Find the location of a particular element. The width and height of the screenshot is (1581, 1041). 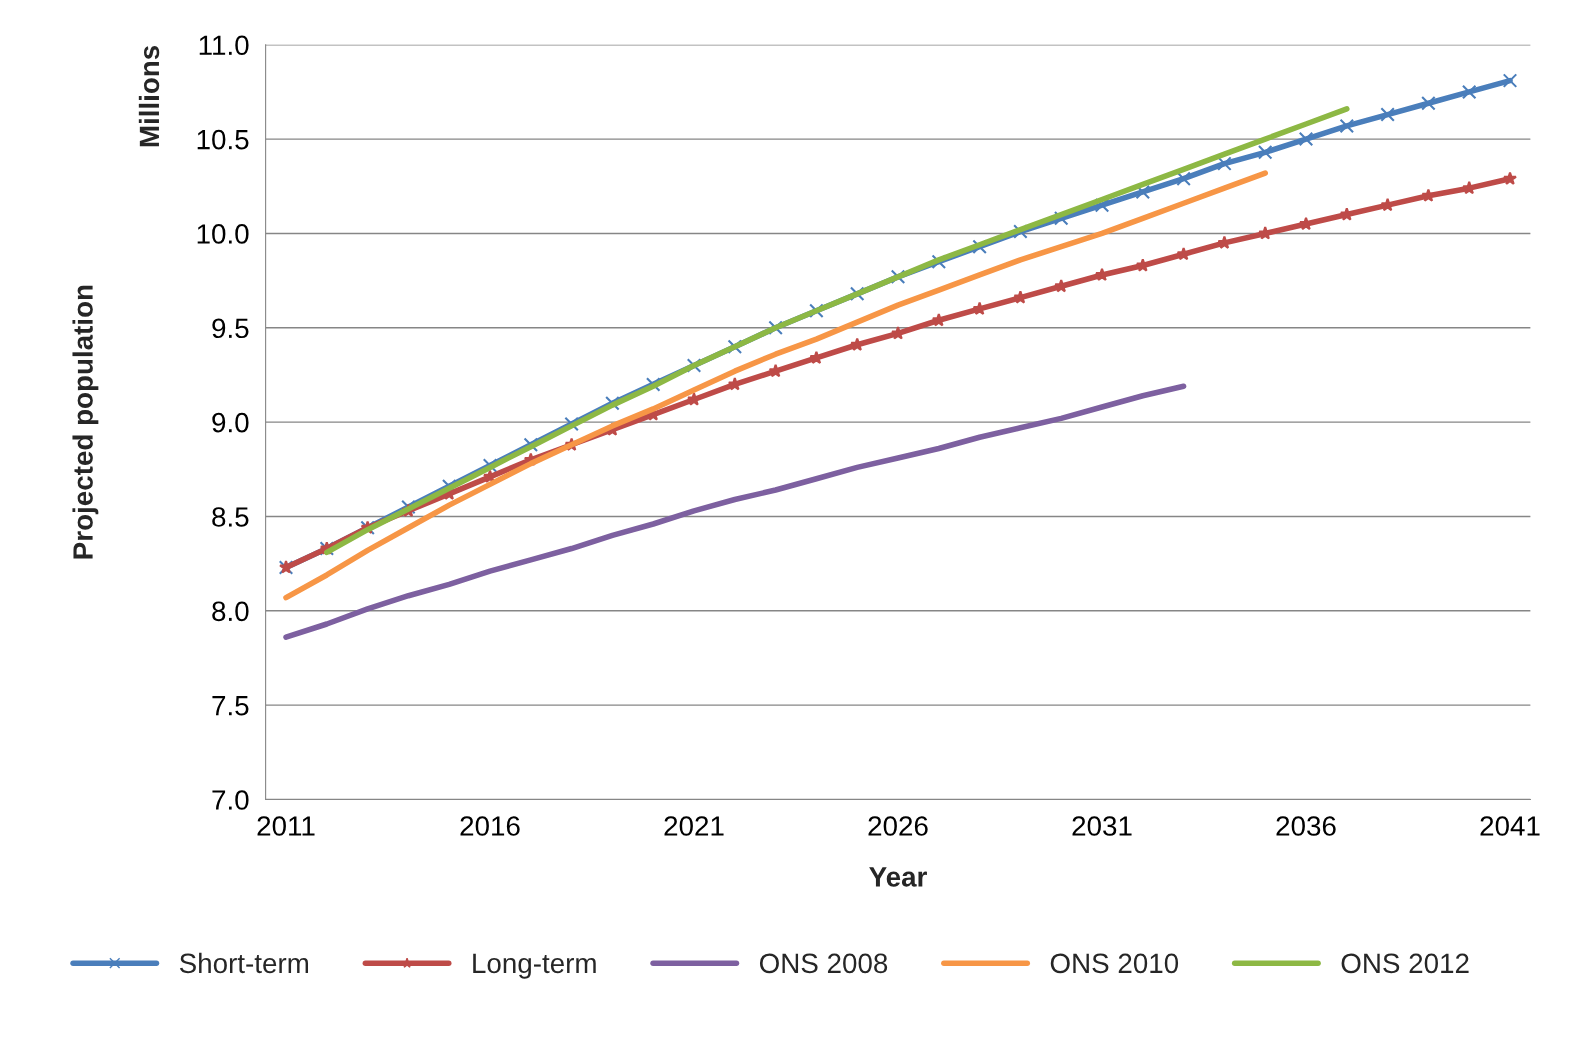

legend-label: Long-term is located at coordinates (534, 966).